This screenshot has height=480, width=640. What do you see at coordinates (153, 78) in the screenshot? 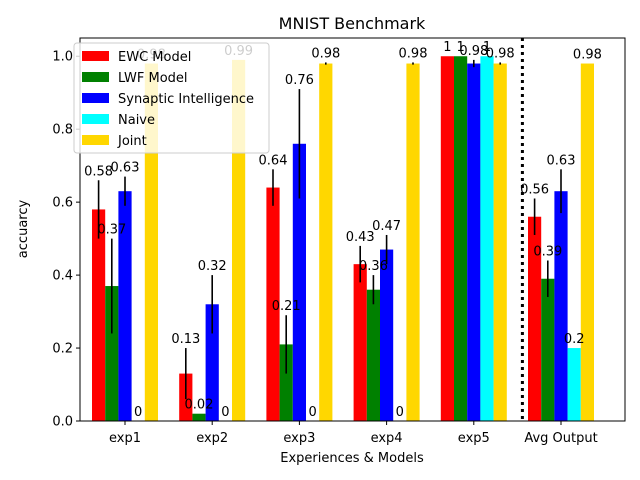
I see `legend-label: LWF Model` at bounding box center [153, 78].